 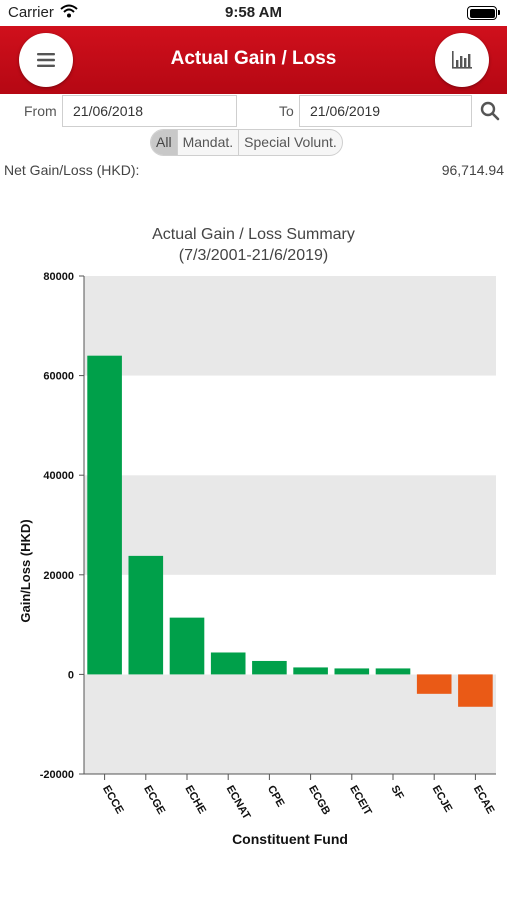 I want to click on y-tick-label: 40000, so click(x=58, y=476).